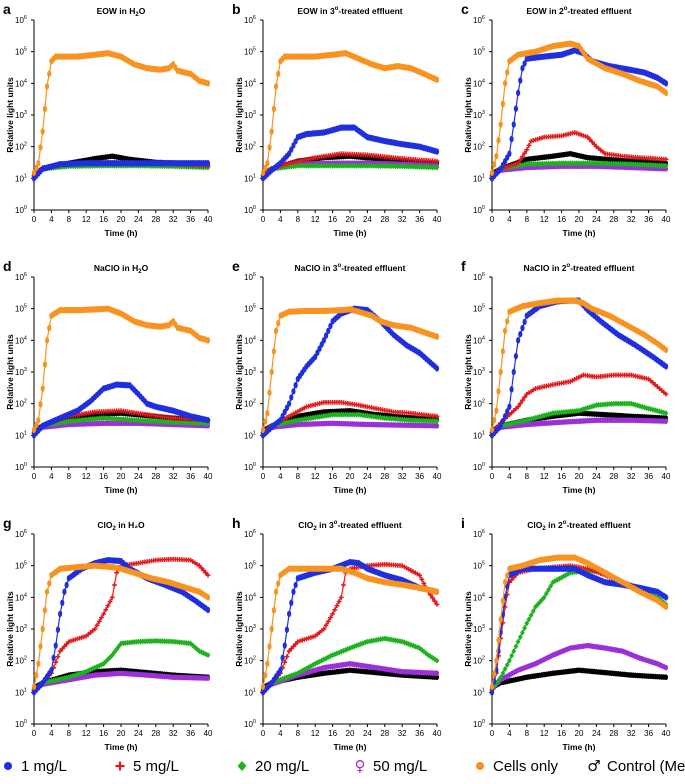 This screenshot has height=784, width=685. Describe the element at coordinates (479, 724) in the screenshot. I see `y-tick-label: 10⁰` at that location.